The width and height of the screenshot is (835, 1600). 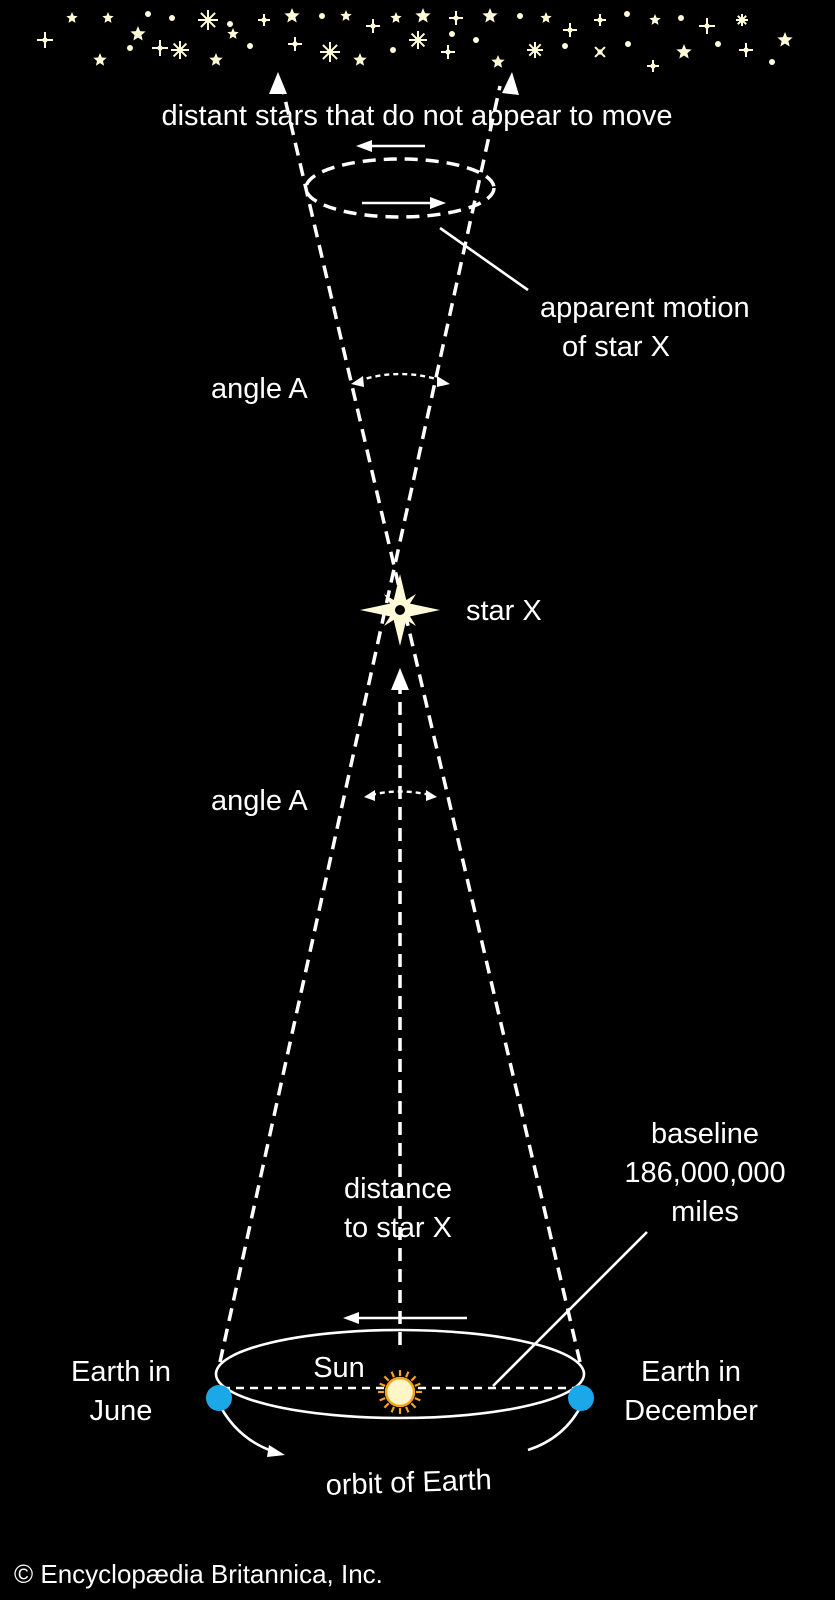 What do you see at coordinates (121, 1411) in the screenshot?
I see `earth-june-label-line2: June` at bounding box center [121, 1411].